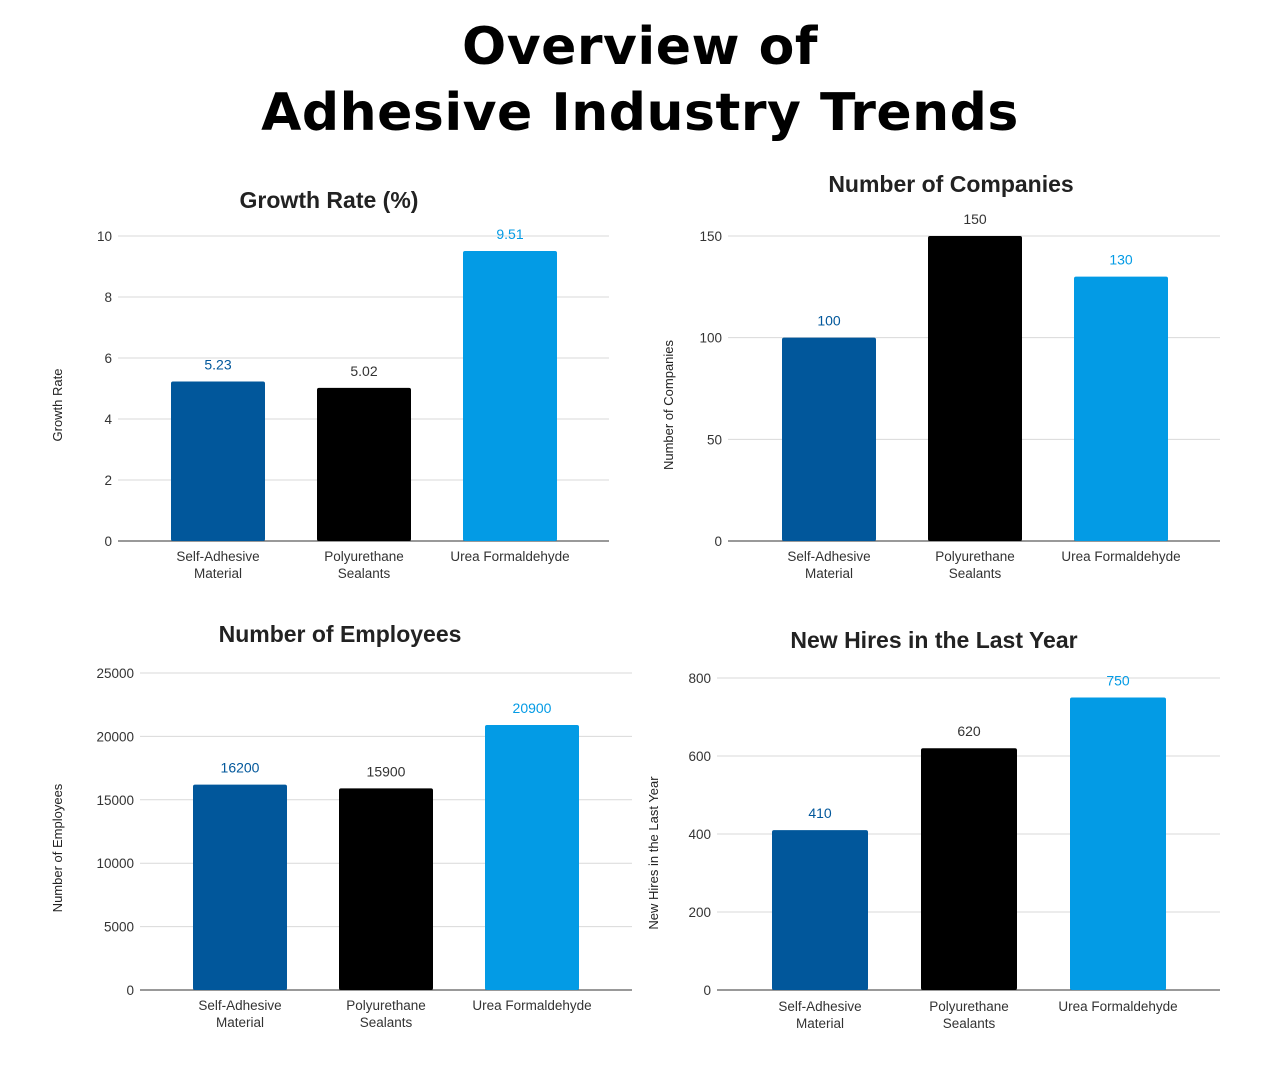 The height and width of the screenshot is (1080, 1280). I want to click on data-label: 130, so click(1121, 260).